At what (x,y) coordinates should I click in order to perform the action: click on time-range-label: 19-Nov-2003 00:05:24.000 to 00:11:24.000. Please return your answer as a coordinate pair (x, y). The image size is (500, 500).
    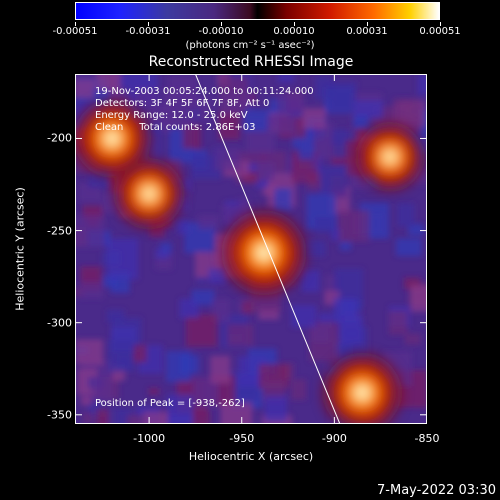
    Looking at the image, I should click on (204, 91).